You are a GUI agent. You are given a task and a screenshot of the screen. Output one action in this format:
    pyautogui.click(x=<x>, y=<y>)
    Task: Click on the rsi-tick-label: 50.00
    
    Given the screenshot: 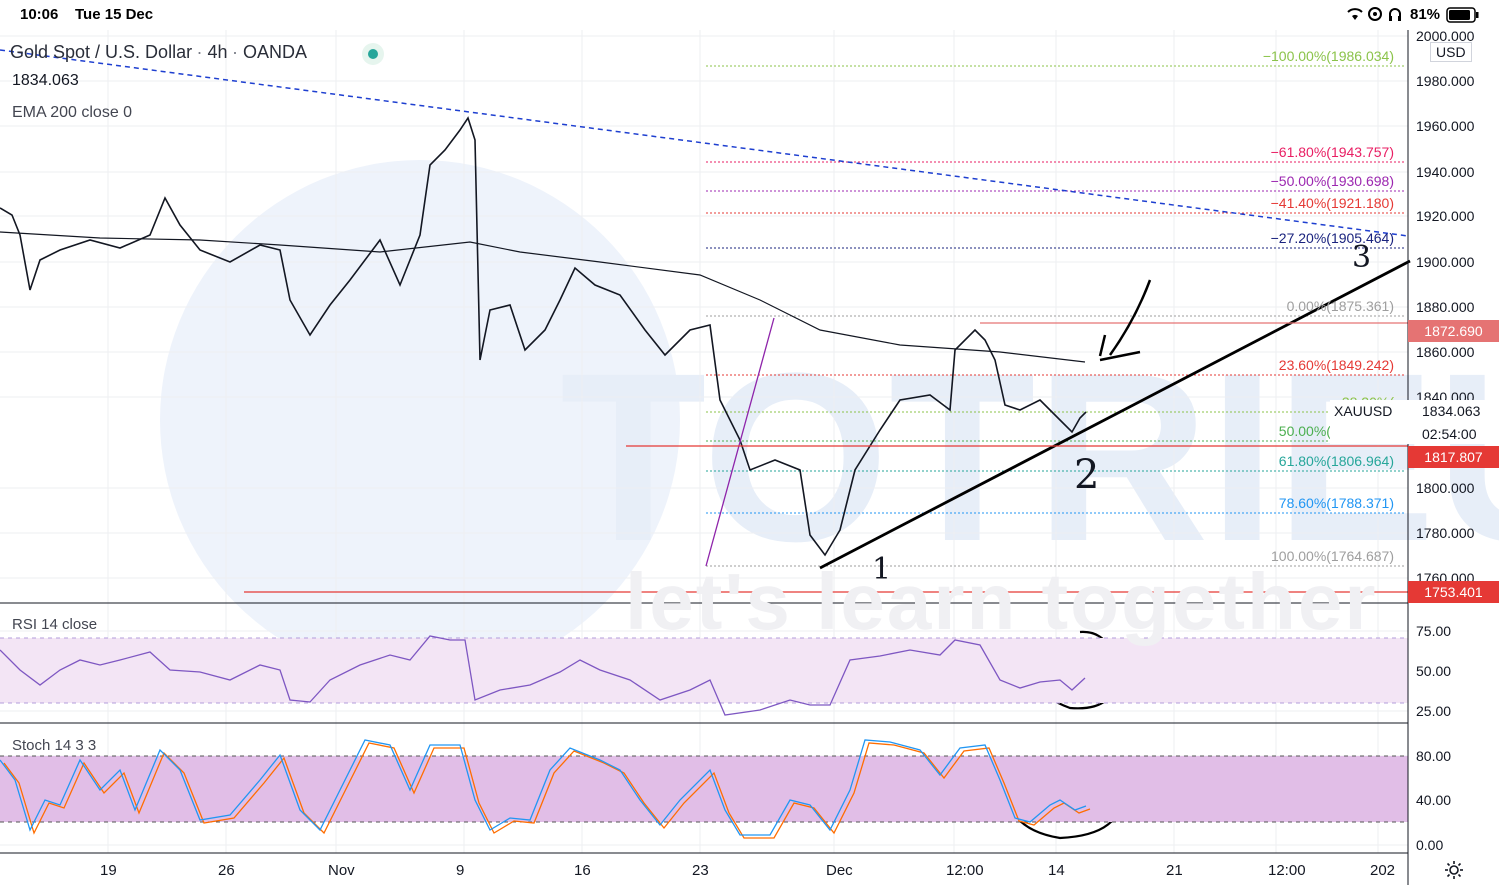 What is the action you would take?
    pyautogui.click(x=1434, y=671)
    